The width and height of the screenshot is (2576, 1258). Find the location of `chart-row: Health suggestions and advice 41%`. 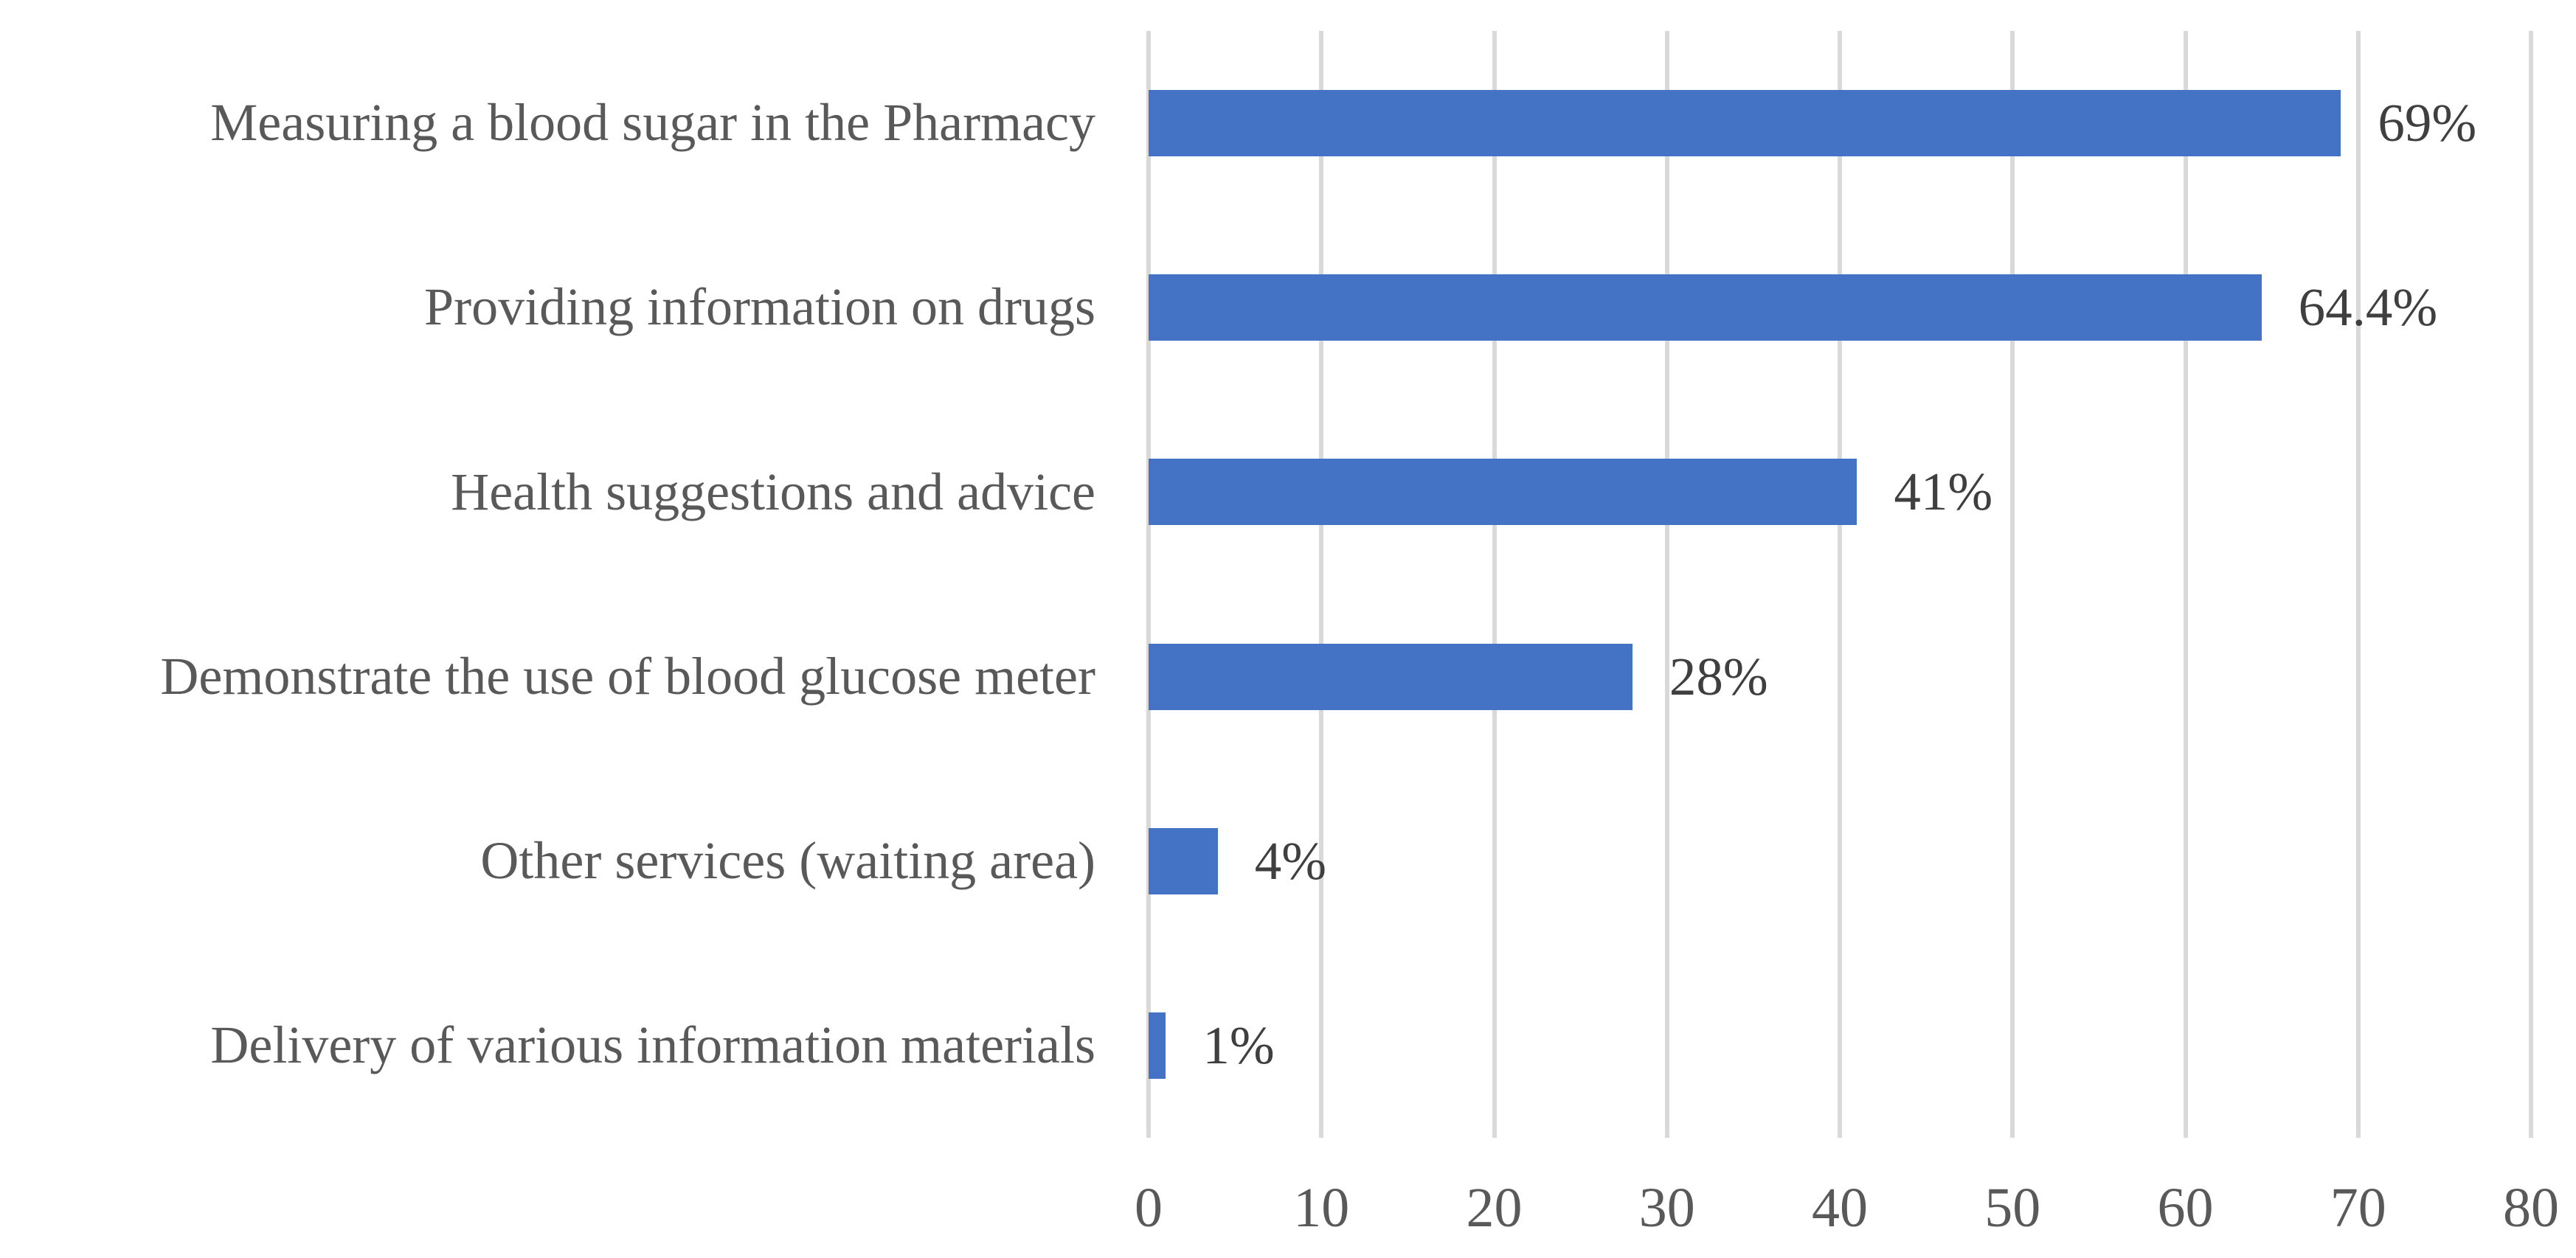

chart-row: Health suggestions and advice 41% is located at coordinates (1288, 492).